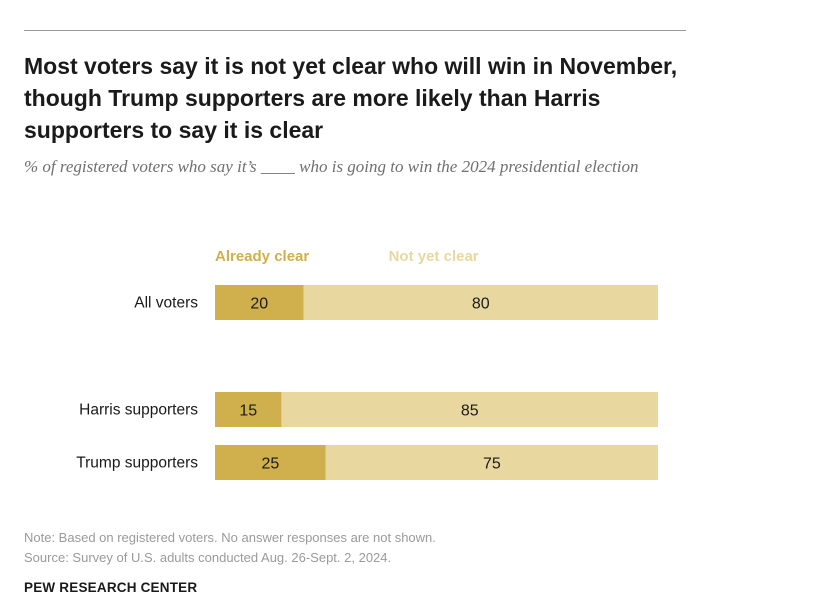  What do you see at coordinates (138, 410) in the screenshot?
I see `category-label-harris-supporters: Harris supporters` at bounding box center [138, 410].